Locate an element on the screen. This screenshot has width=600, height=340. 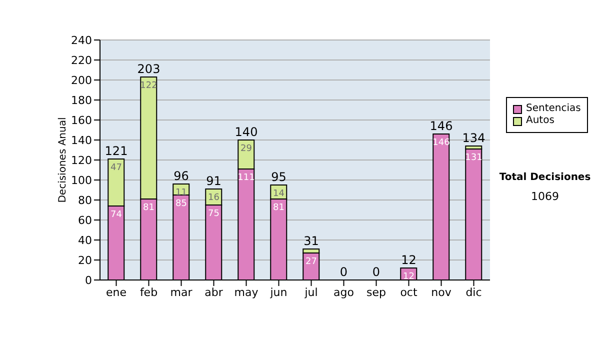
y-tick-label: 100 is located at coordinates (81, 180).